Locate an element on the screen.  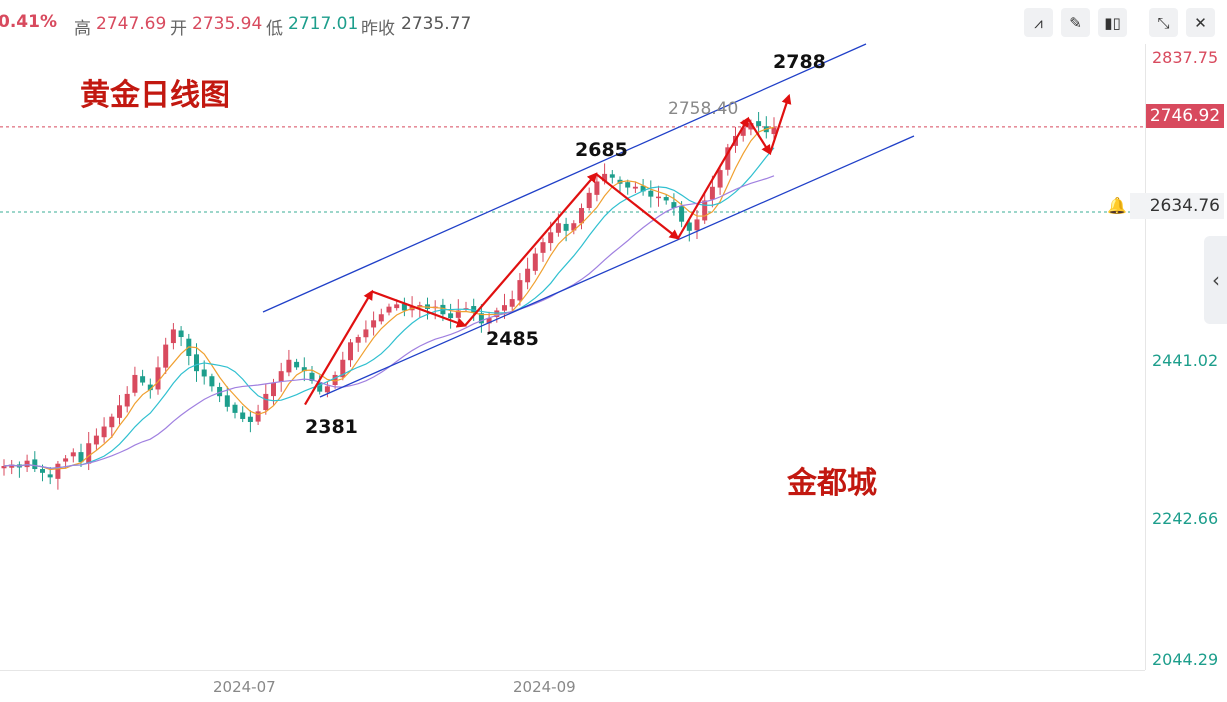
price-tick-label: 2044.29 is located at coordinates (1185, 659).